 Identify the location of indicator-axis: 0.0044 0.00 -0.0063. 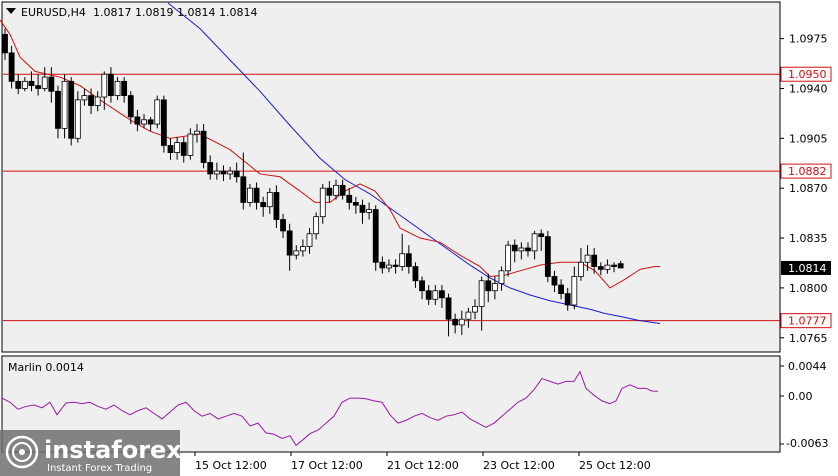
(804, 405).